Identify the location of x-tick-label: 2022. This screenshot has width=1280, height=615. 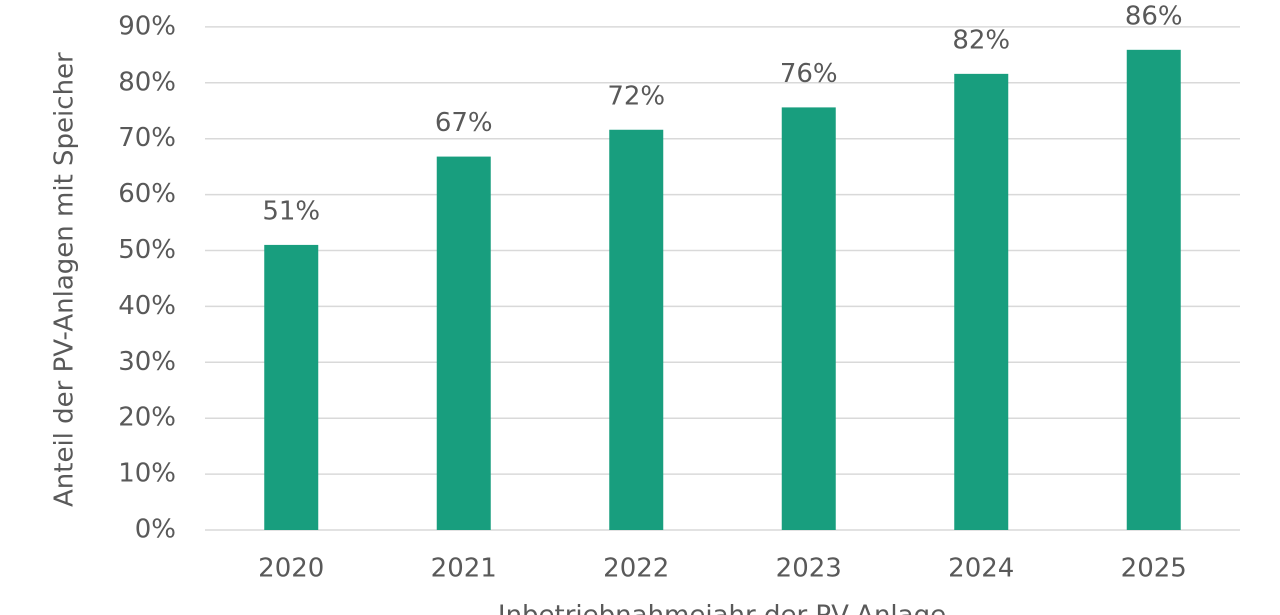
(636, 569).